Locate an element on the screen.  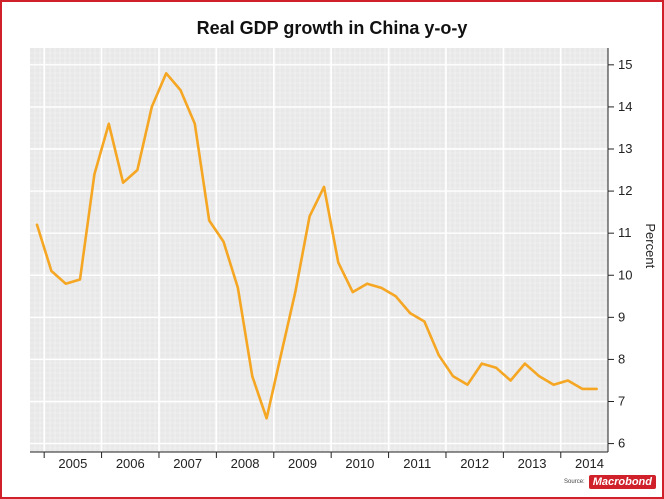
y-tick-label: 7 is located at coordinates (621, 401).